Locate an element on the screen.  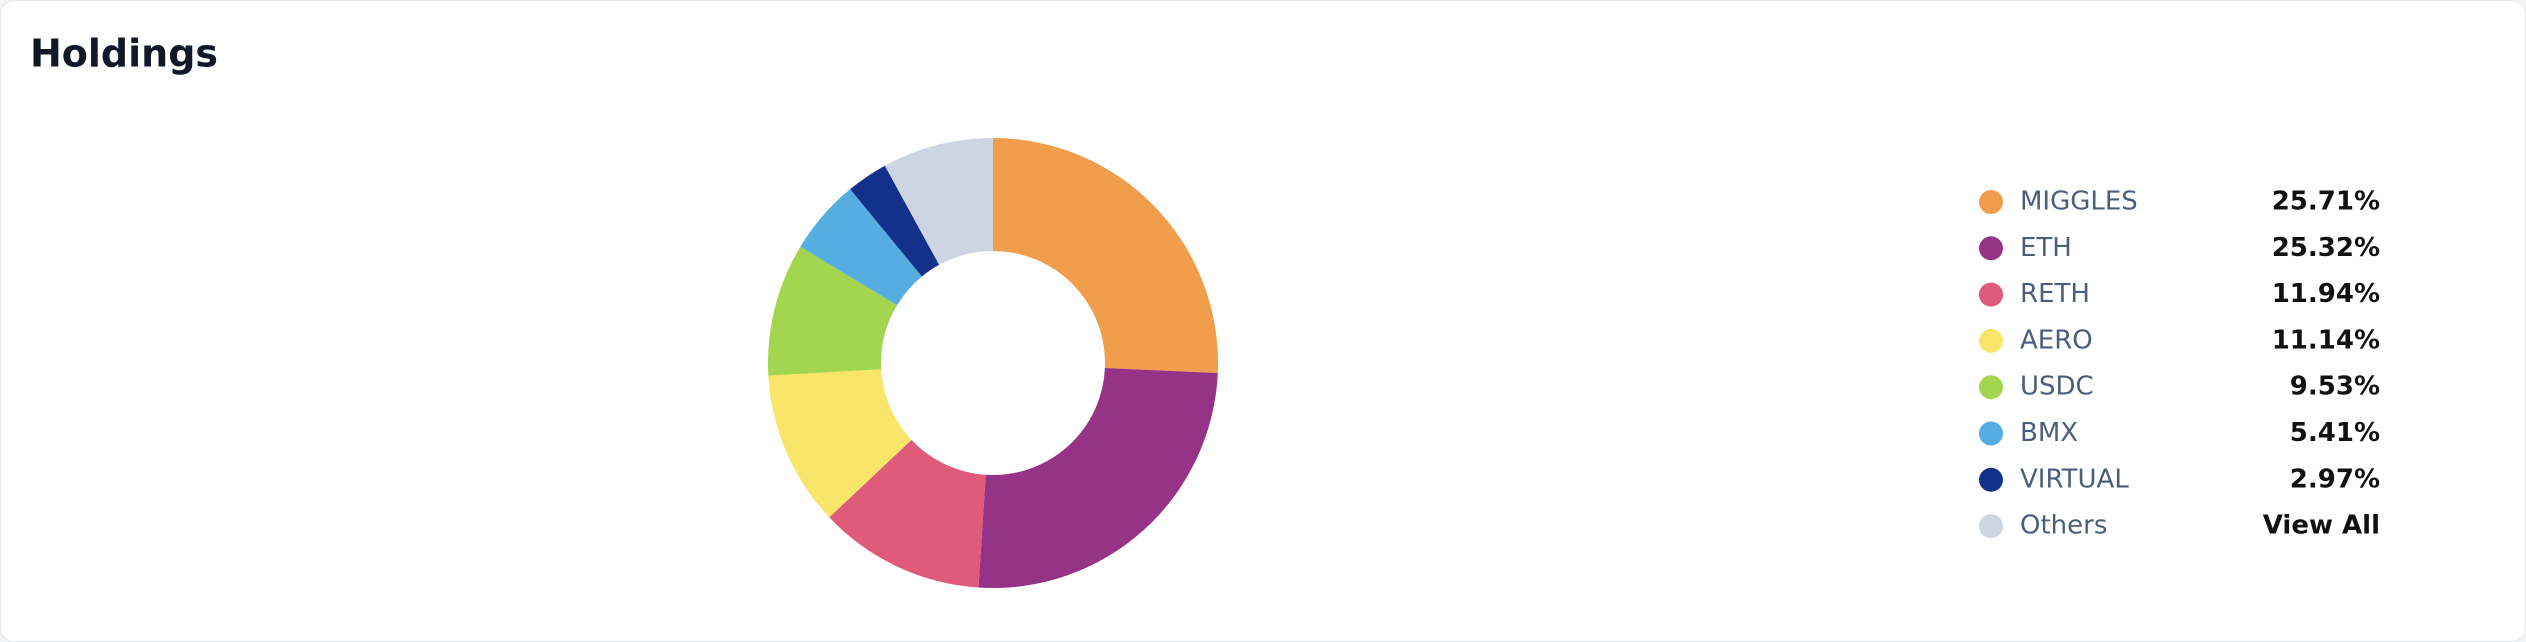
legend-value: 11.94% is located at coordinates (2326, 294).